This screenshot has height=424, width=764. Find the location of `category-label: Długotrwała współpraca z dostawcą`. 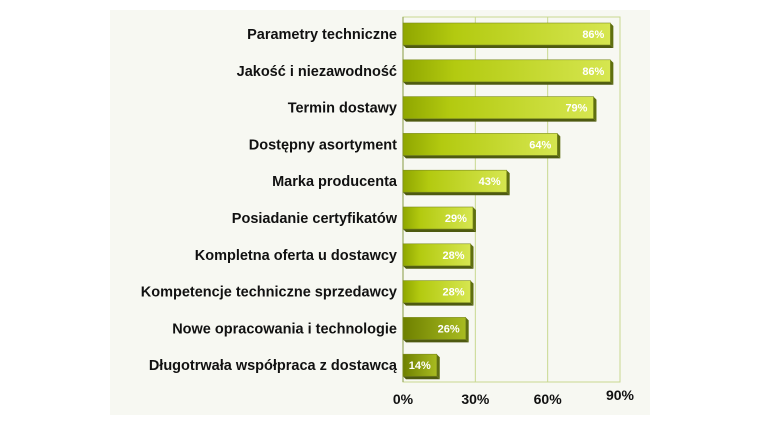

category-label: Długotrwała współpraca z dostawcą is located at coordinates (273, 366).